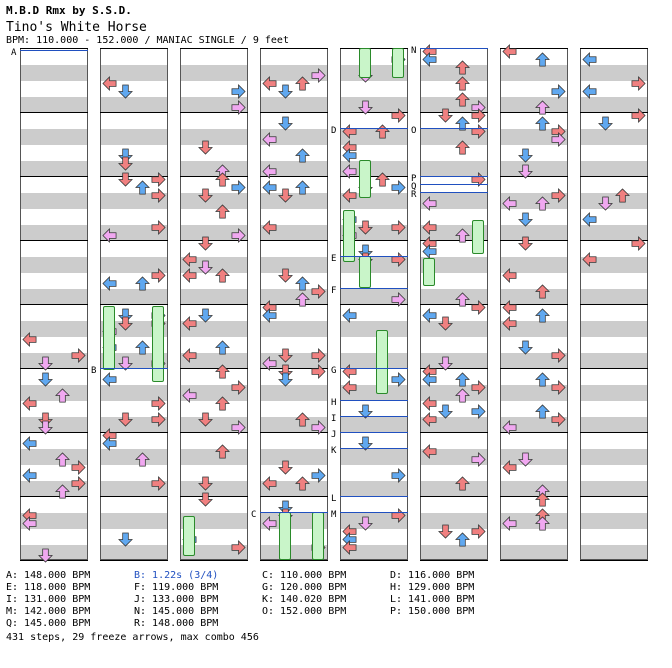 The height and width of the screenshot is (668, 672). I want to click on section-label: B, so click(94, 371).